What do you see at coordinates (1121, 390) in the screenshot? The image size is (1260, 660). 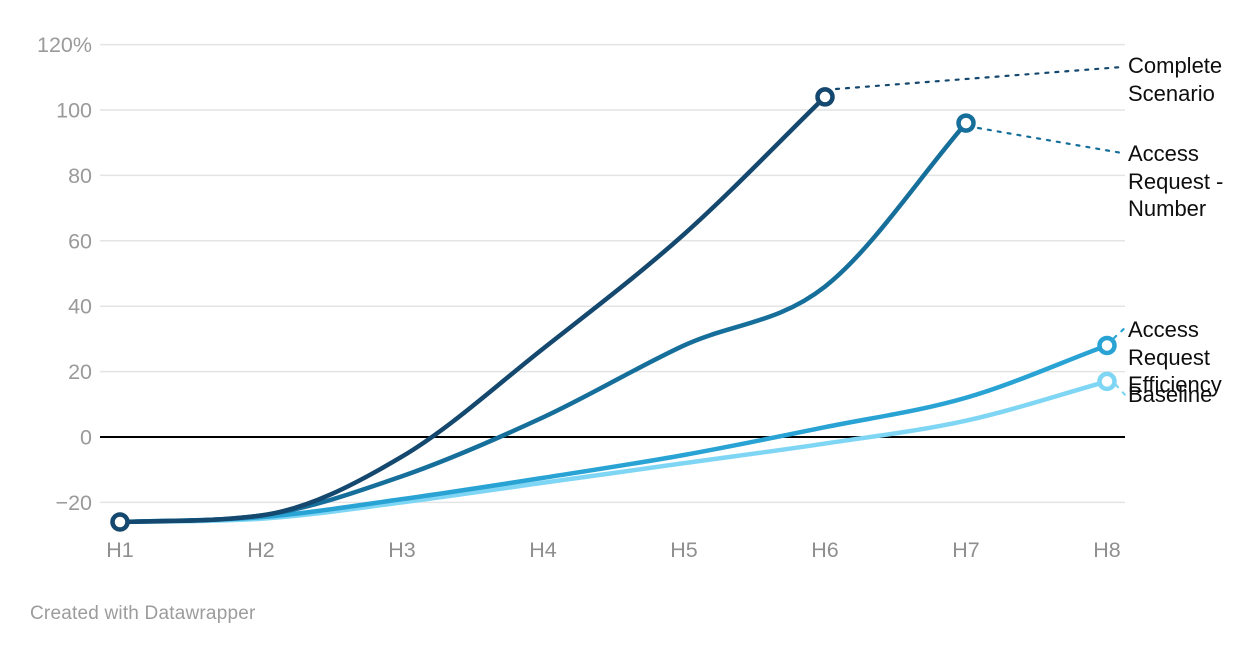 I see `leader-line-baseline` at bounding box center [1121, 390].